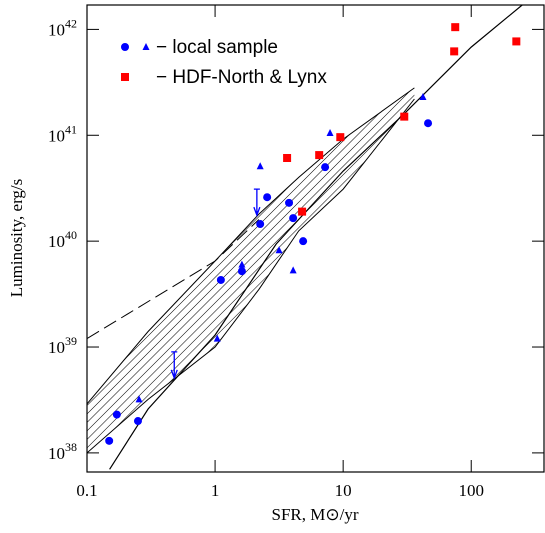 The width and height of the screenshot is (545, 533). What do you see at coordinates (315, 514) in the screenshot?
I see `x-axis-label: SFR, M⊙/yr` at bounding box center [315, 514].